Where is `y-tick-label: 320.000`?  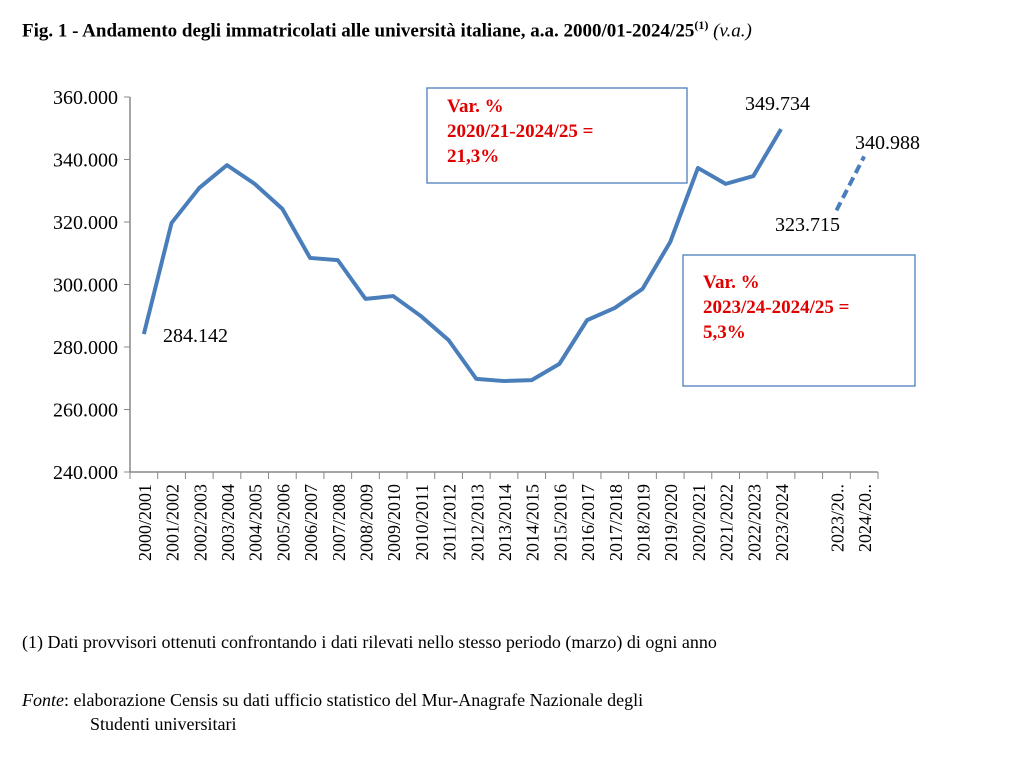
y-tick-label: 320.000 is located at coordinates (85, 223).